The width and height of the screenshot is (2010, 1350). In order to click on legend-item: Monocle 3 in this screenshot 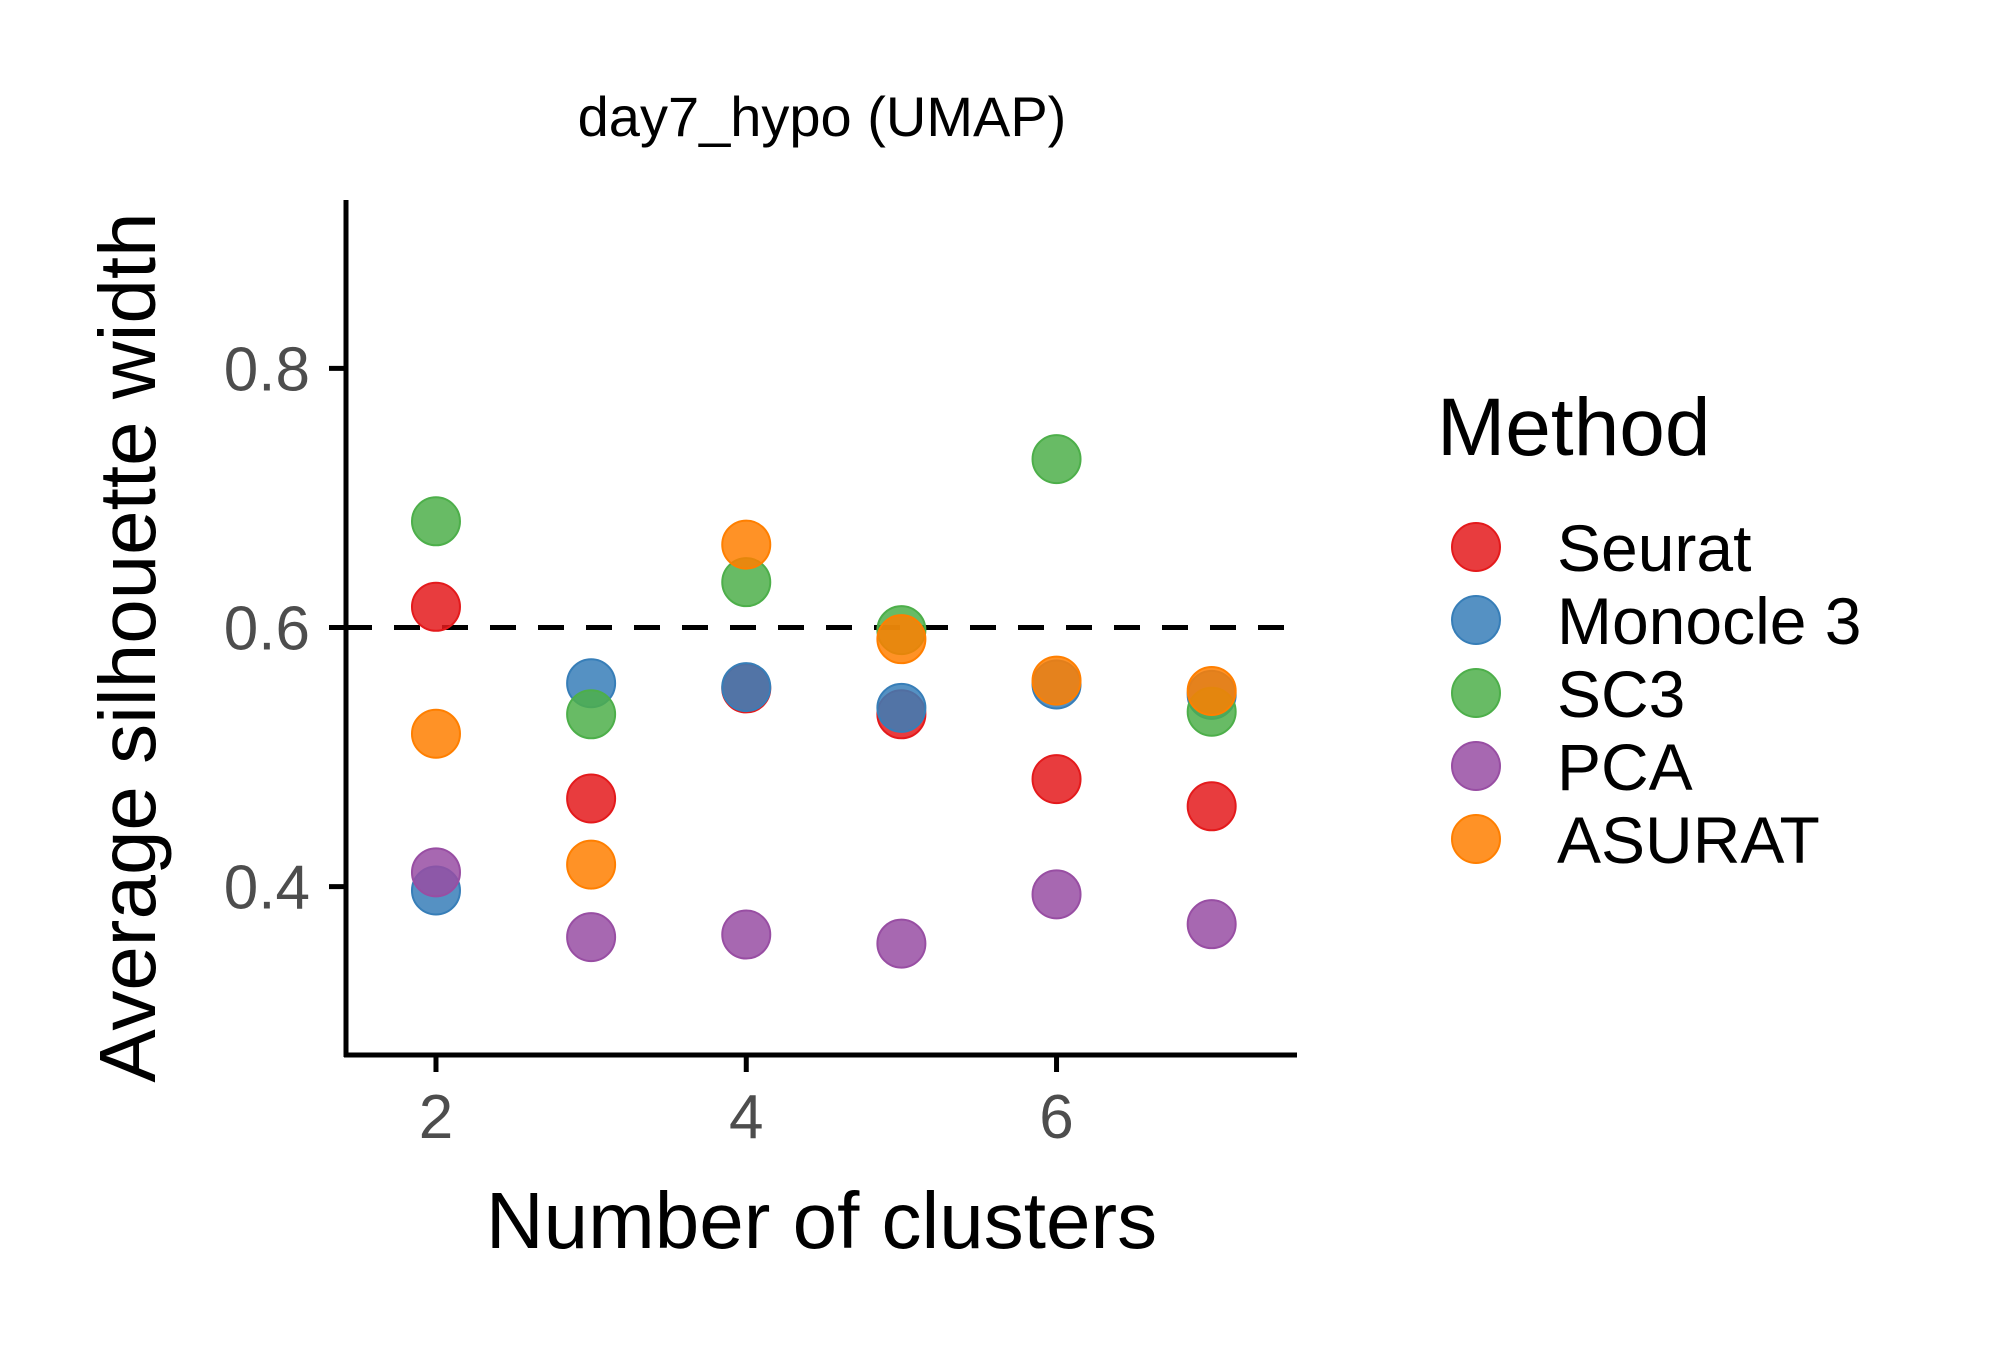, I will do `click(1656, 621)`.